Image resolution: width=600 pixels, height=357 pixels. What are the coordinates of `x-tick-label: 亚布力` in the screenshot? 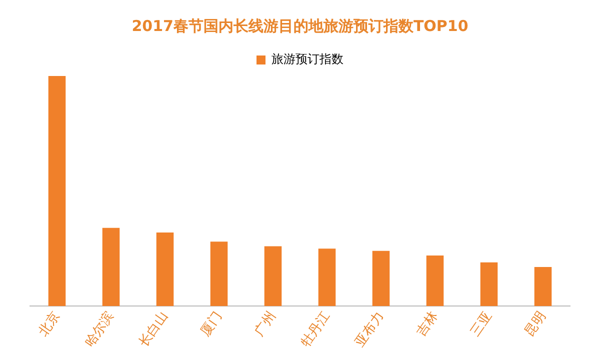 It's located at (370, 329).